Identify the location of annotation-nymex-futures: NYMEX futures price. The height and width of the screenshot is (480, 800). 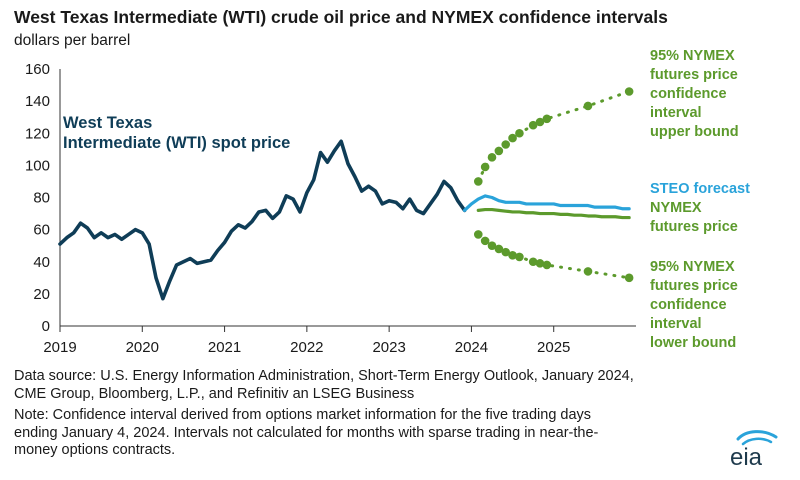
(694, 217).